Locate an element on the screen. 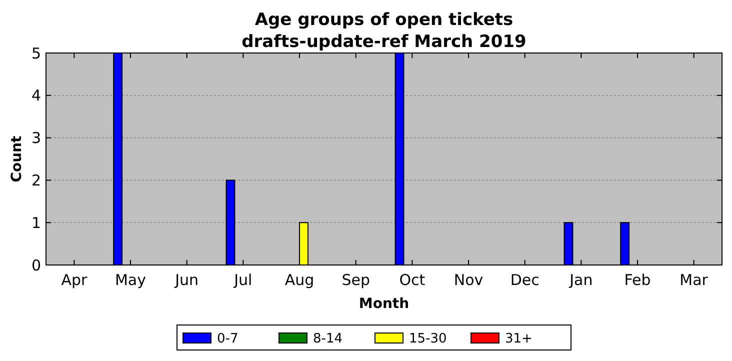 This screenshot has height=361, width=732. x-tick-label: Mar is located at coordinates (694, 280).